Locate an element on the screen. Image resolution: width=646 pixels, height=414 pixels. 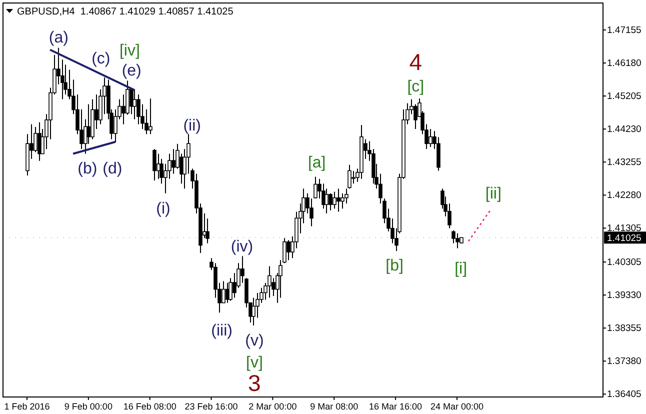
x-tick-label: 2 Mar 00:00 is located at coordinates (272, 406).